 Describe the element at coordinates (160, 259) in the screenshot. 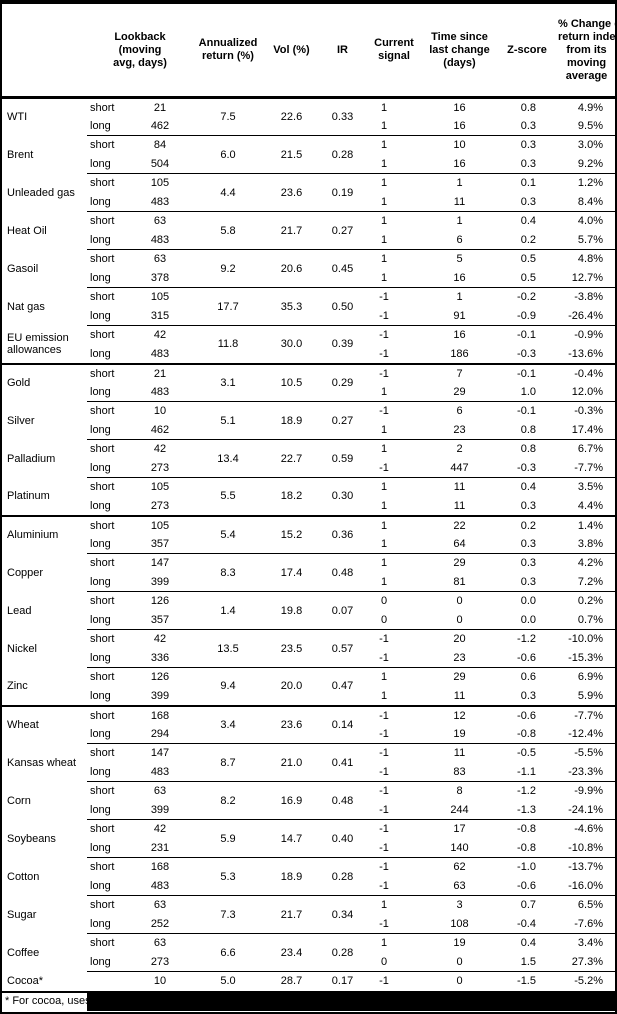

I see `lookback-value: 63` at that location.